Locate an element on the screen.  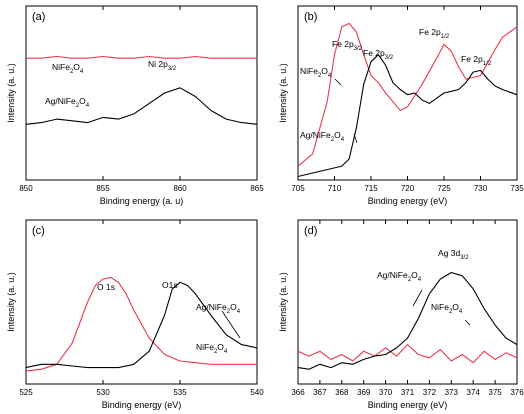
annotation-label: Ni 2p3/2 is located at coordinates (162, 65).